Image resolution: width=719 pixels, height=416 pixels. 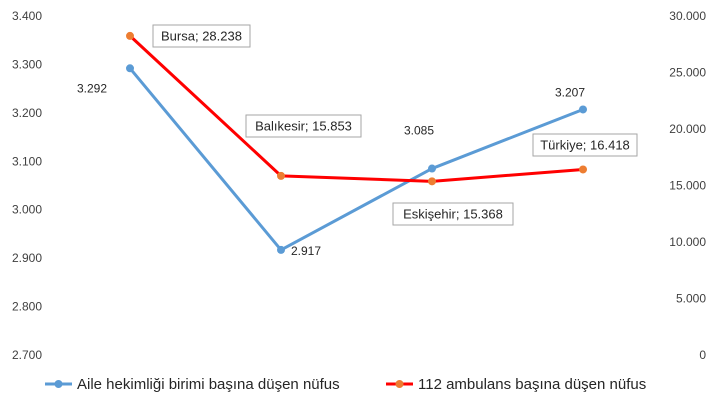 I want to click on right-tick-label: 10.000, so click(x=687, y=242).